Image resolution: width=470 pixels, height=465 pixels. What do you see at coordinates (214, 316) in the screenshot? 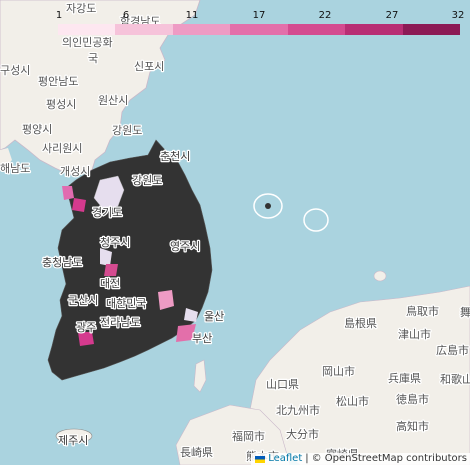
I see `korea-label-9: 울산` at bounding box center [214, 316].